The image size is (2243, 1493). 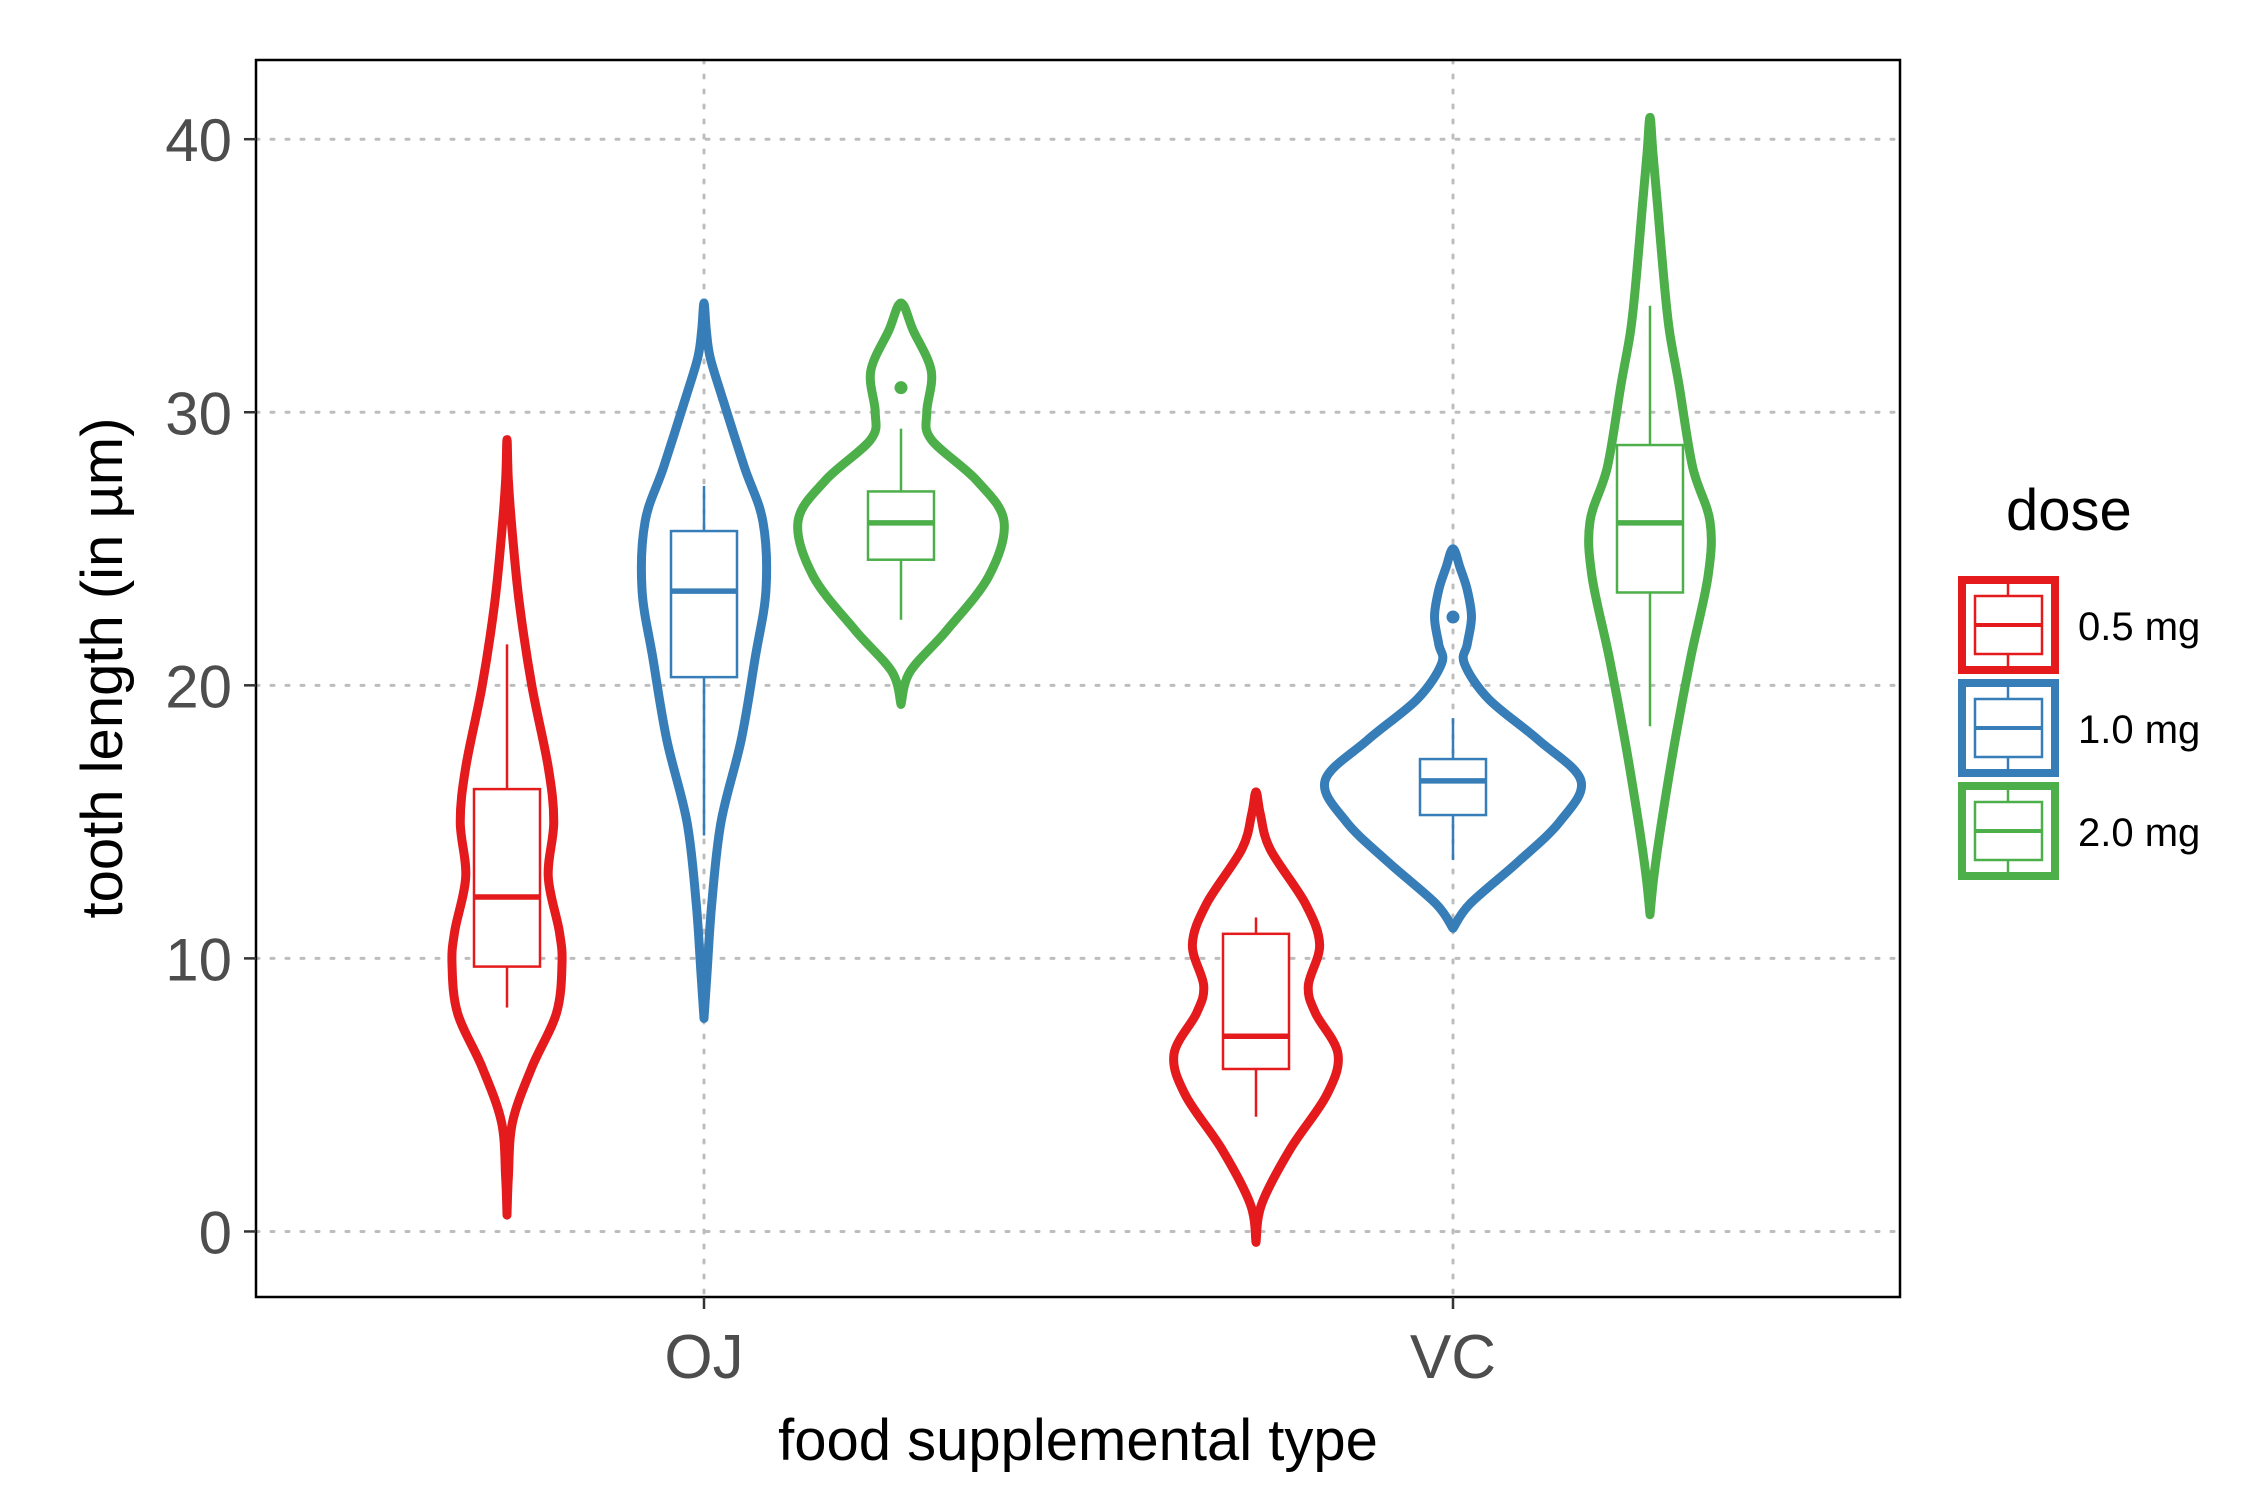 I want to click on legend-entry: 2.0 mg, so click(x=2079, y=831).